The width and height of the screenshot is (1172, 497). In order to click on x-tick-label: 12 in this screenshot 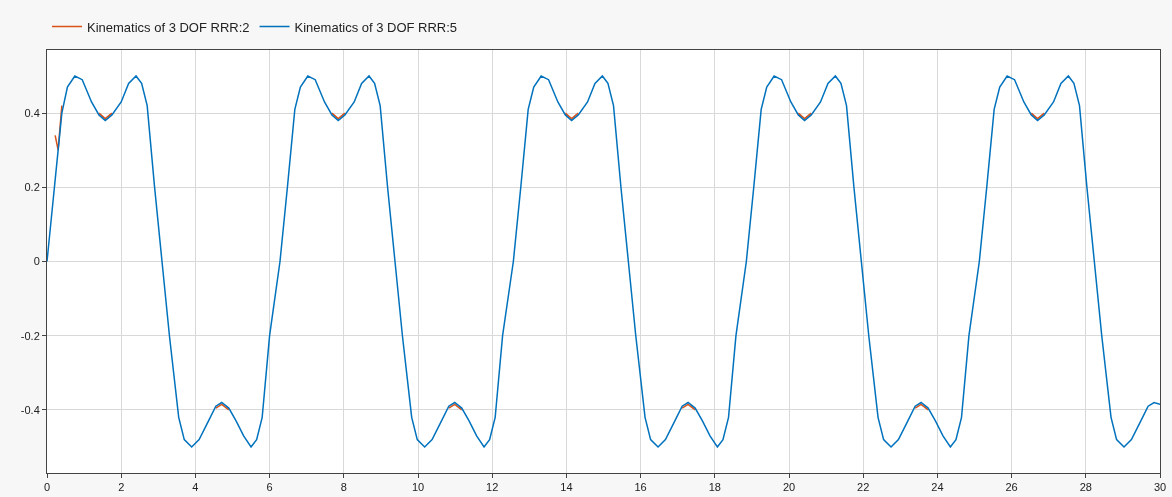, I will do `click(492, 487)`.